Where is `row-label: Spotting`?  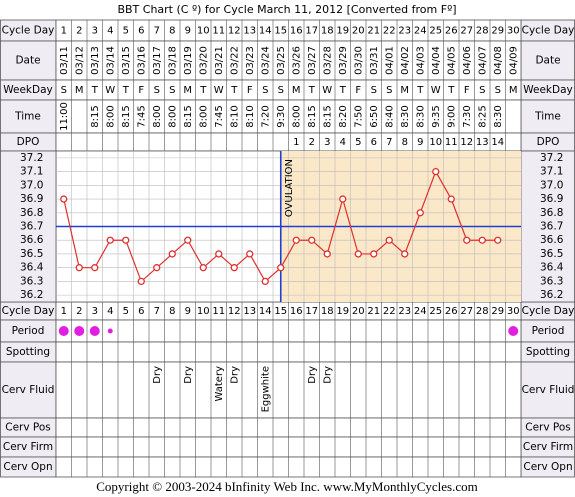
row-label: Spotting is located at coordinates (548, 352).